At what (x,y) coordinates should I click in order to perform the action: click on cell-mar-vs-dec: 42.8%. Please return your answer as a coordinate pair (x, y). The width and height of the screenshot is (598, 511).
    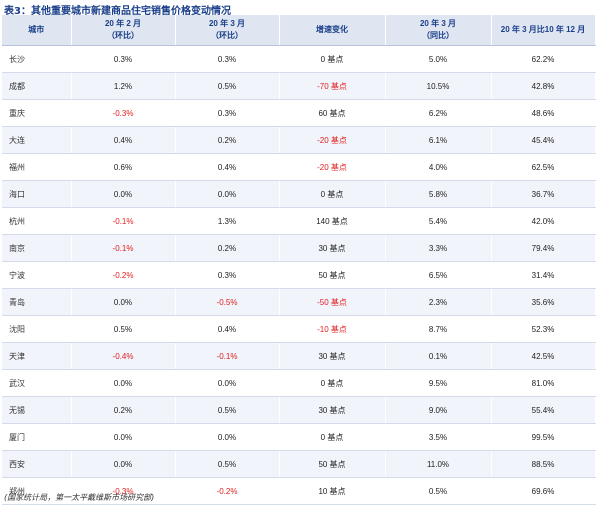
    Looking at the image, I should click on (543, 86).